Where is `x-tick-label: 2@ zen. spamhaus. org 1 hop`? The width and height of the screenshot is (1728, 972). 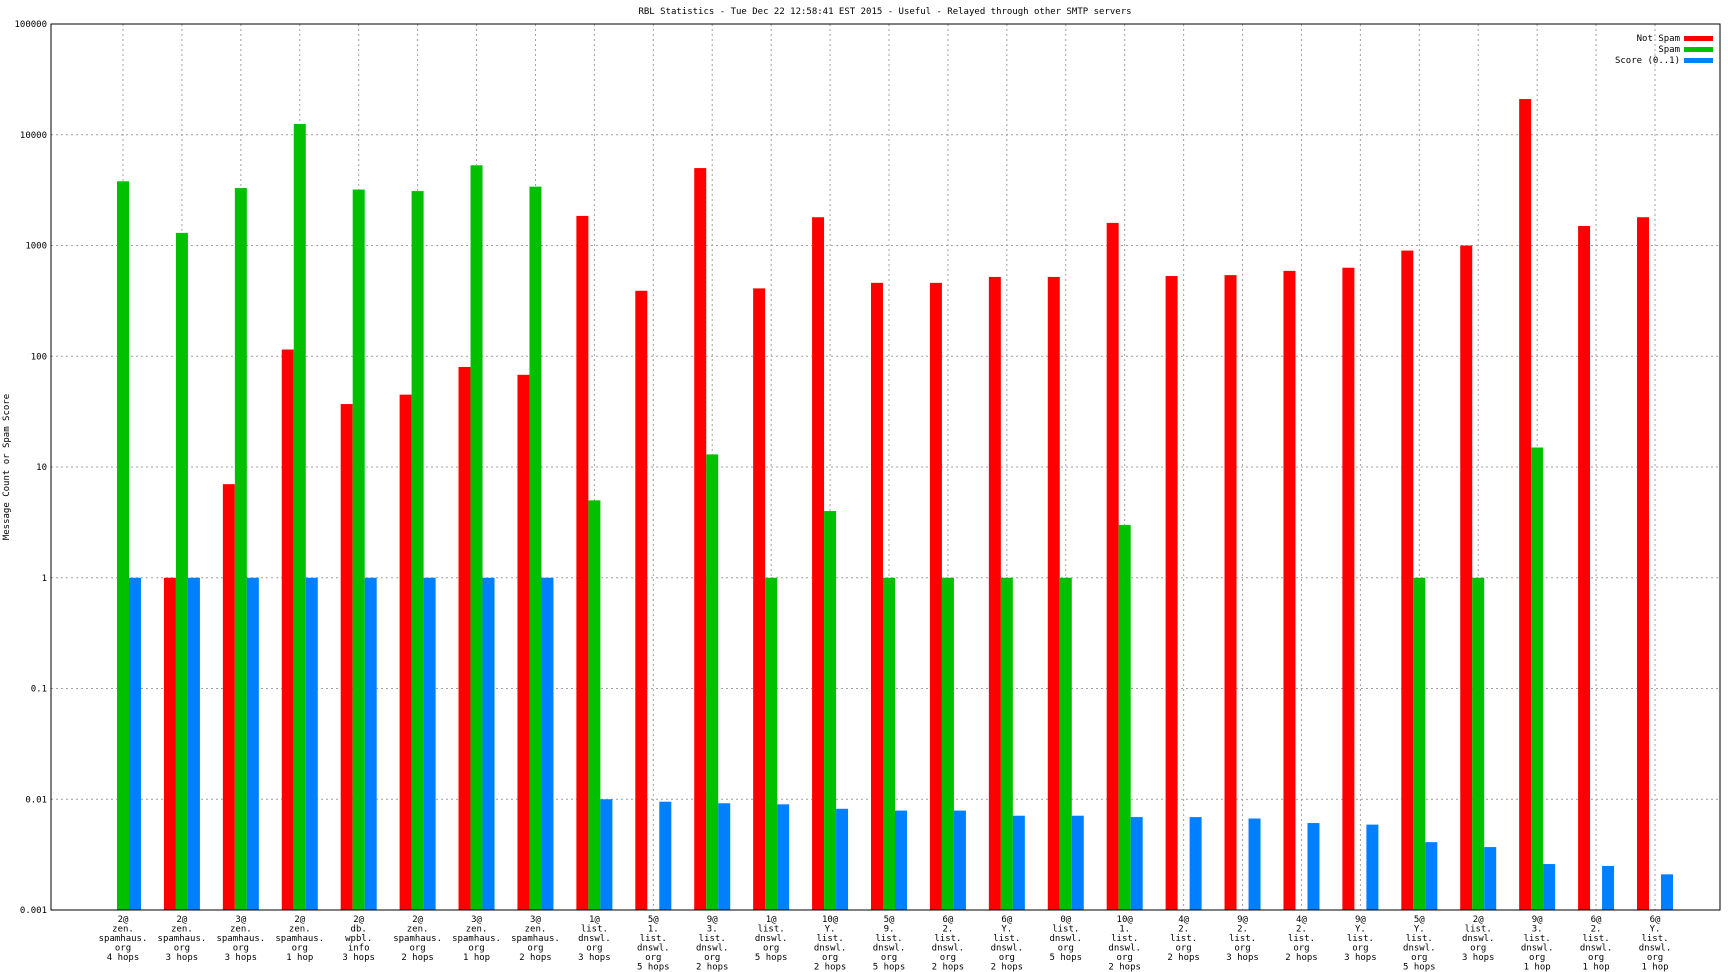
x-tick-label: 2@ zen. spamhaus. org 1 hop is located at coordinates (299, 939).